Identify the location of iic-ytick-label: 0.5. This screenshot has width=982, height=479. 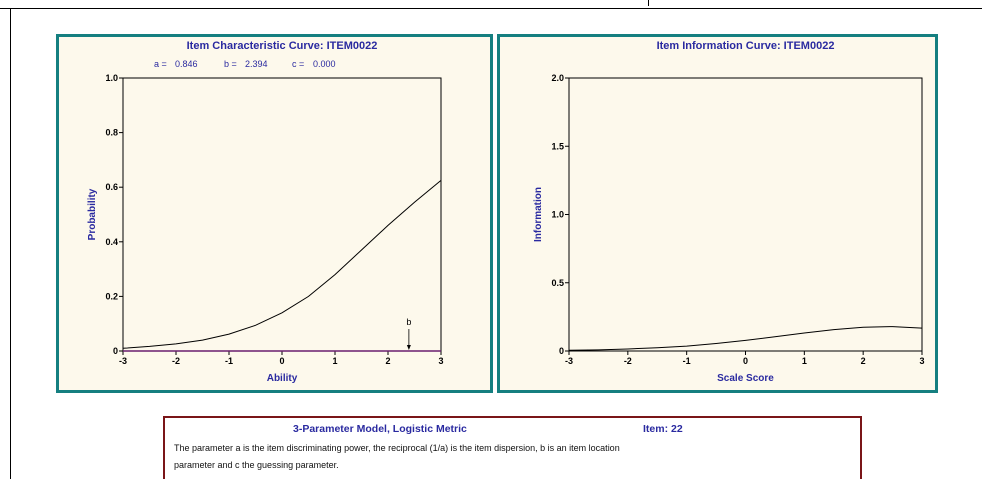
(557, 283).